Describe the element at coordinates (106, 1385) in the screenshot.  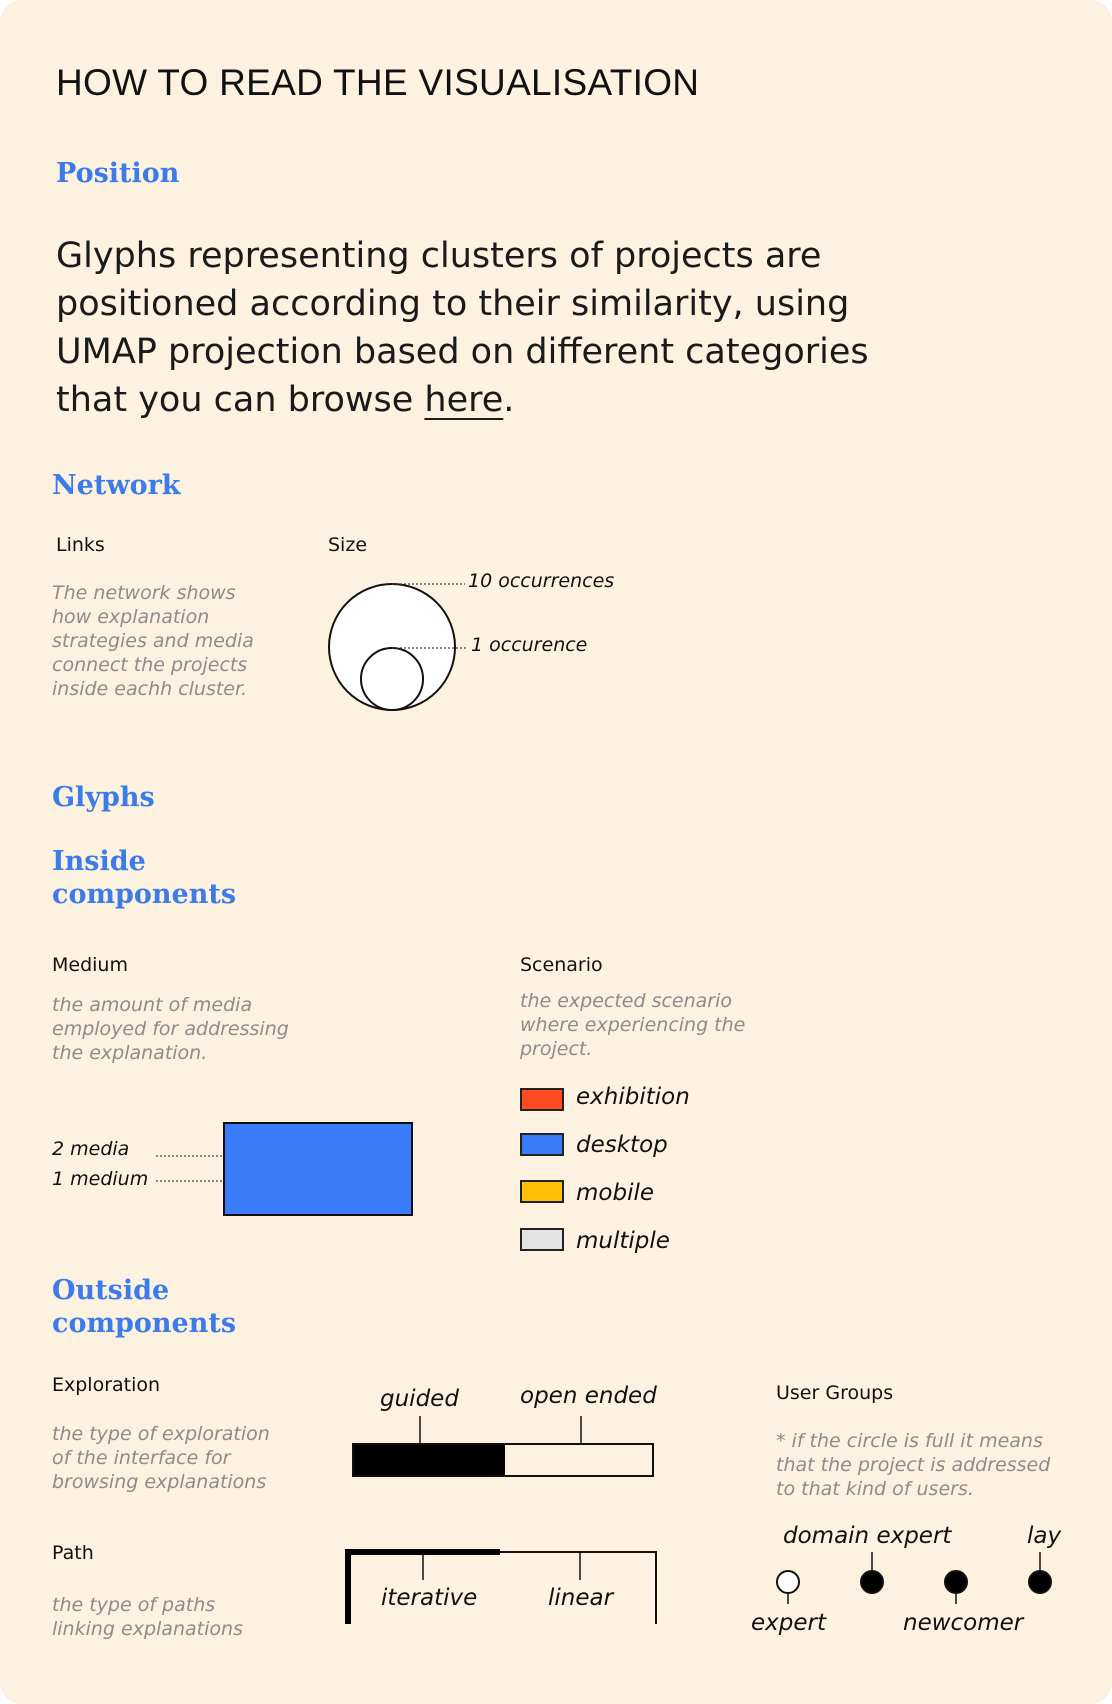
I see `exploration-label: Exploration` at that location.